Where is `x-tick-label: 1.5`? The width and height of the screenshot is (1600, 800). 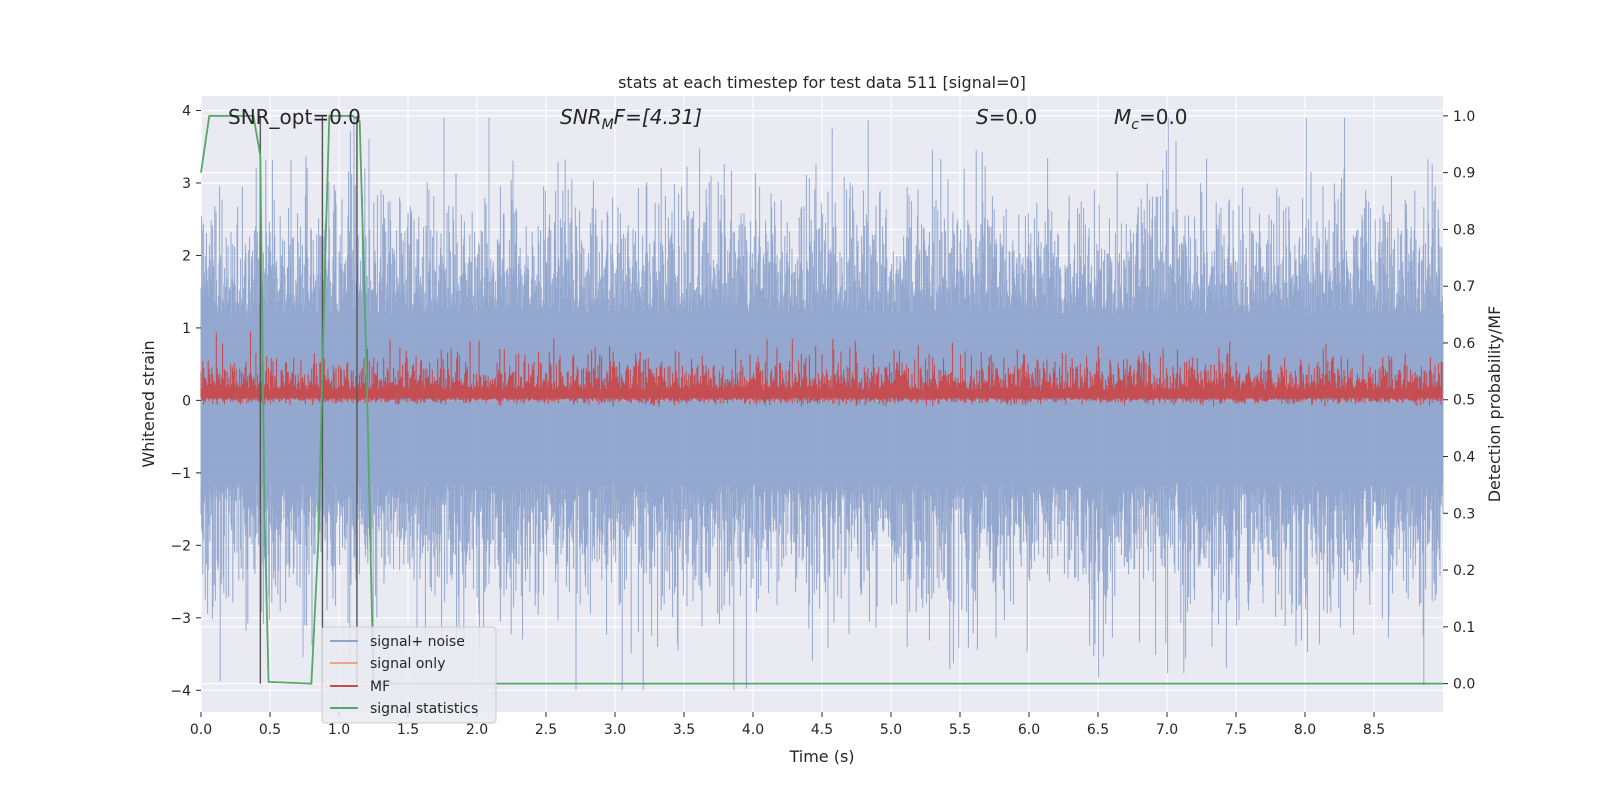 x-tick-label: 1.5 is located at coordinates (408, 730).